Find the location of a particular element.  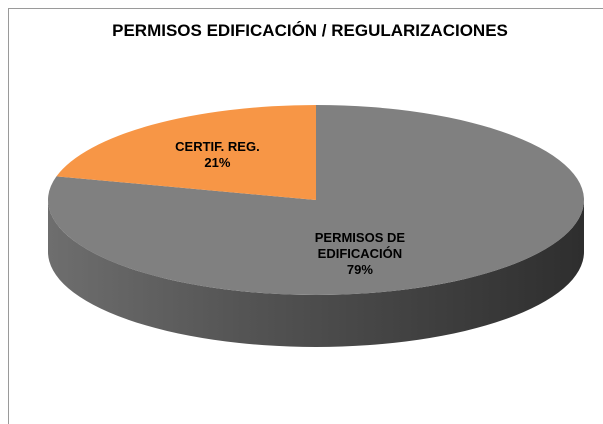

data-label: CERTIF. REG. 21% is located at coordinates (217, 155).